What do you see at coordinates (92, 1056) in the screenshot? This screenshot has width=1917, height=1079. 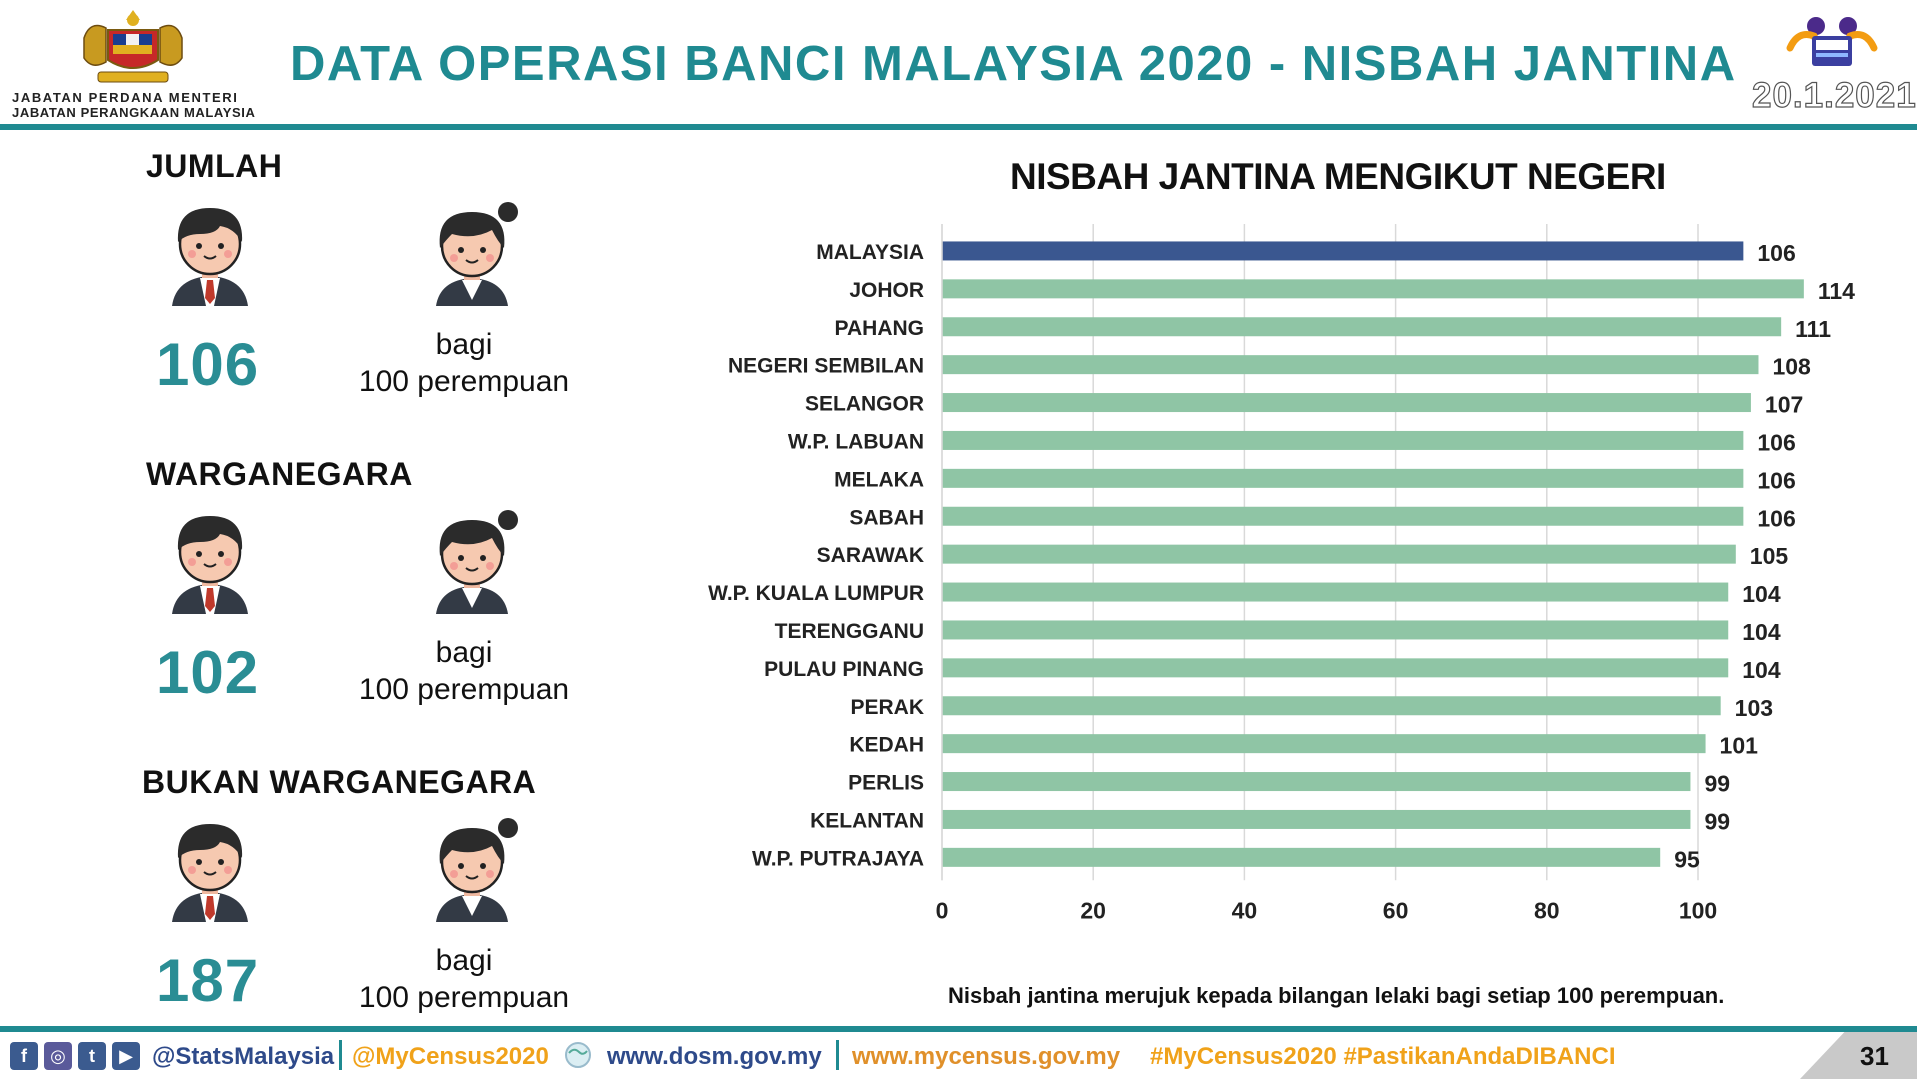 I see `twitter-icon: t` at bounding box center [92, 1056].